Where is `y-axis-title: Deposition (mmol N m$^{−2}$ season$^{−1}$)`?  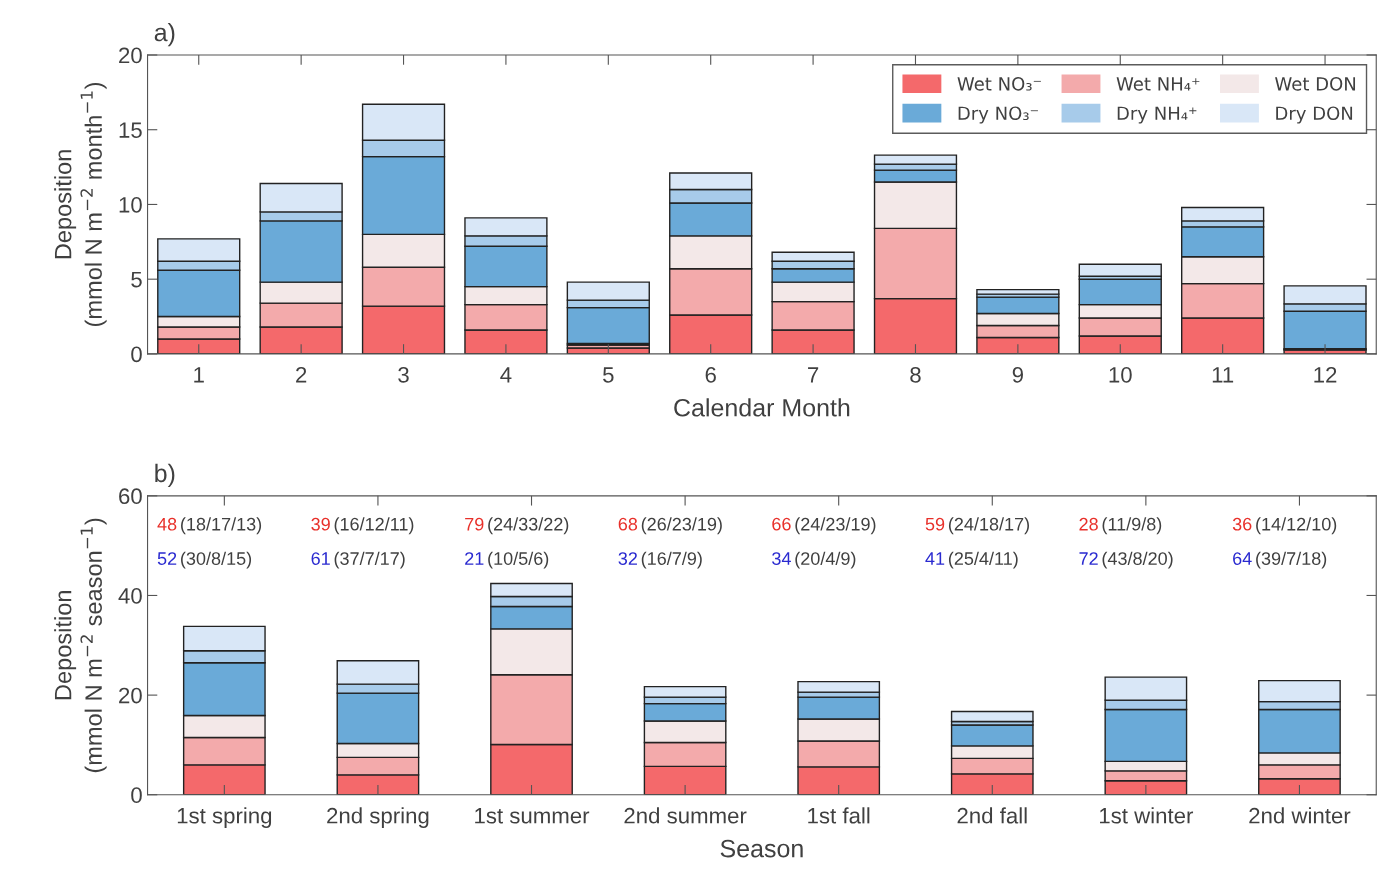 y-axis-title: Deposition (mmol N m$^{−2}$ season$^{−1}$) is located at coordinates (80, 645).